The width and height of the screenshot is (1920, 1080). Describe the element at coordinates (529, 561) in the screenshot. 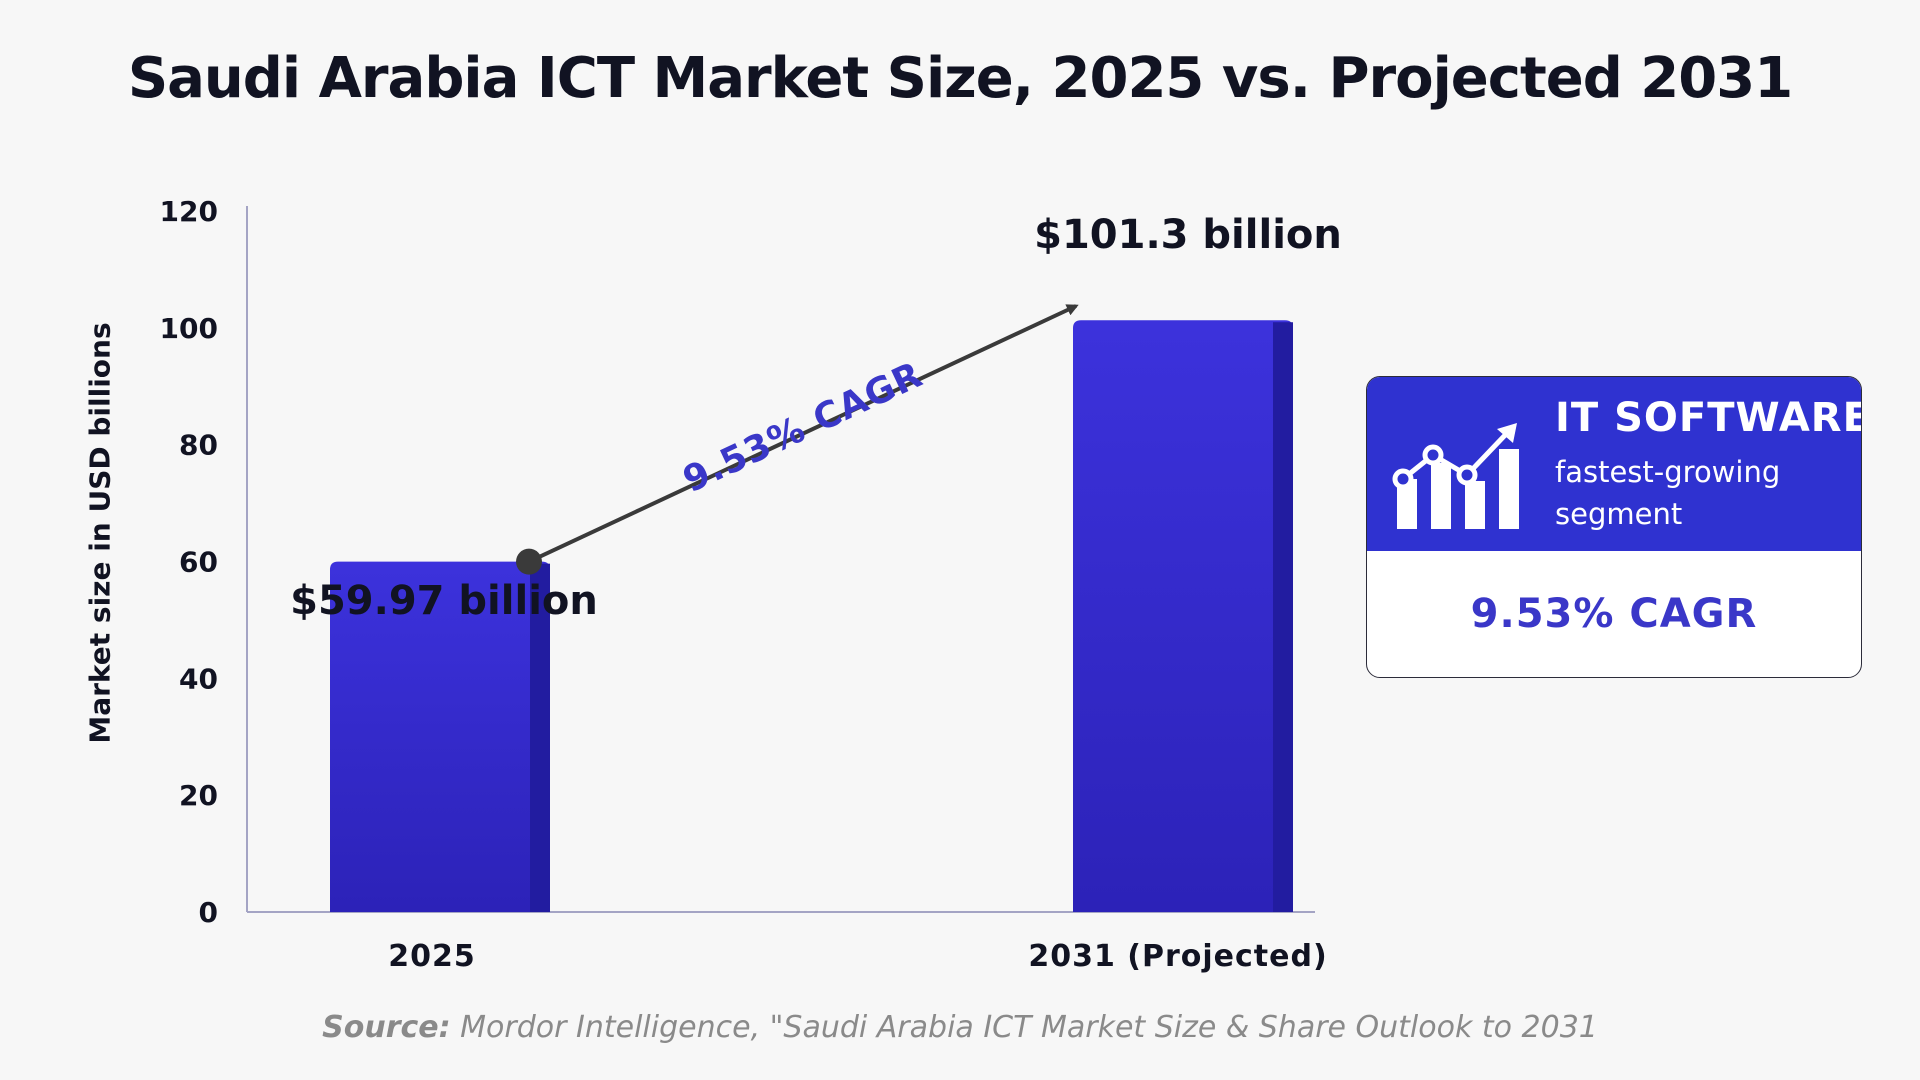

I see `arrow-start-dot` at that location.